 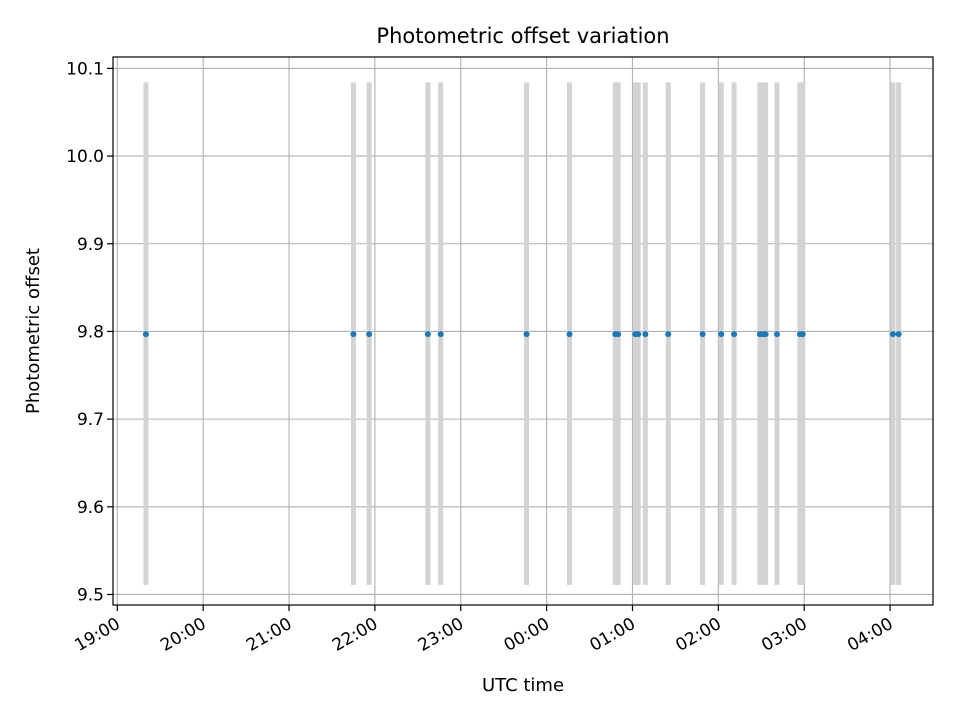 What do you see at coordinates (33, 331) in the screenshot?
I see `y-axis-label: Photometric offset` at bounding box center [33, 331].